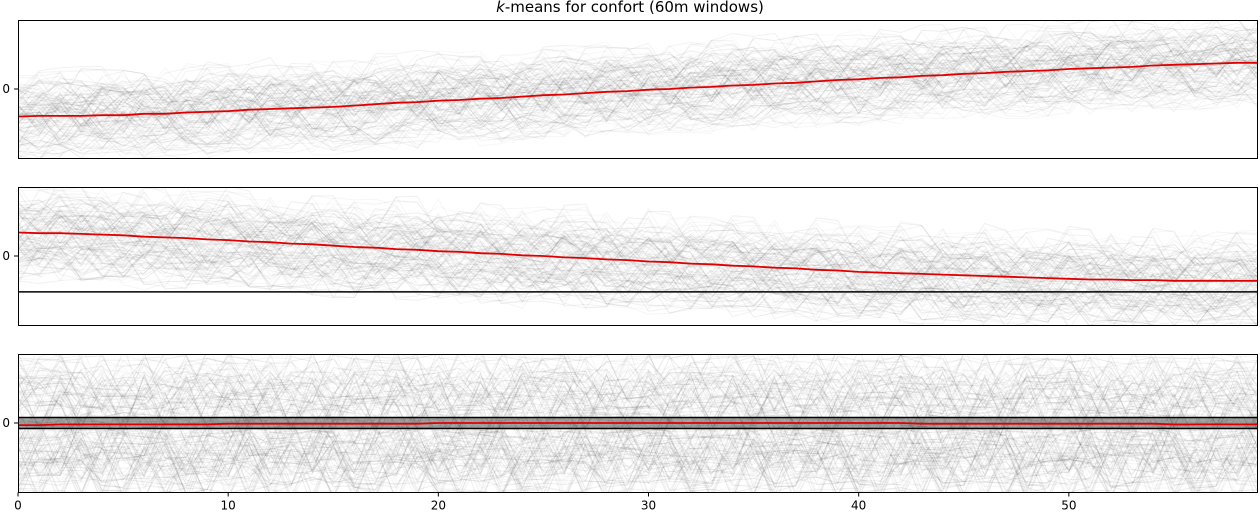 The height and width of the screenshot is (512, 1260). I want to click on x-axis: 0 10 20 30 40 50, so click(545, 502).